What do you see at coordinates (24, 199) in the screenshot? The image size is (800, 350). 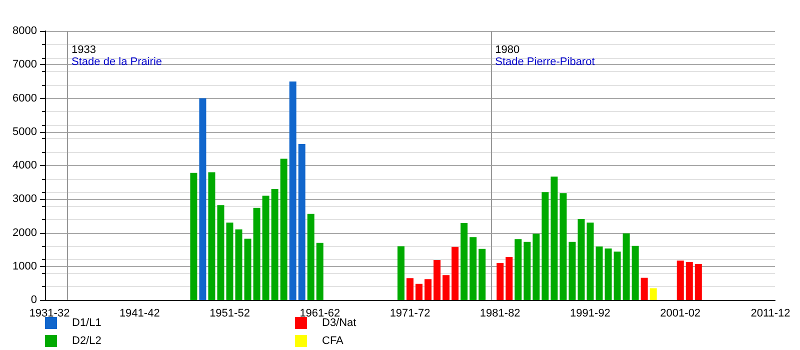 I see `y-tick-label: 3000` at bounding box center [24, 199].